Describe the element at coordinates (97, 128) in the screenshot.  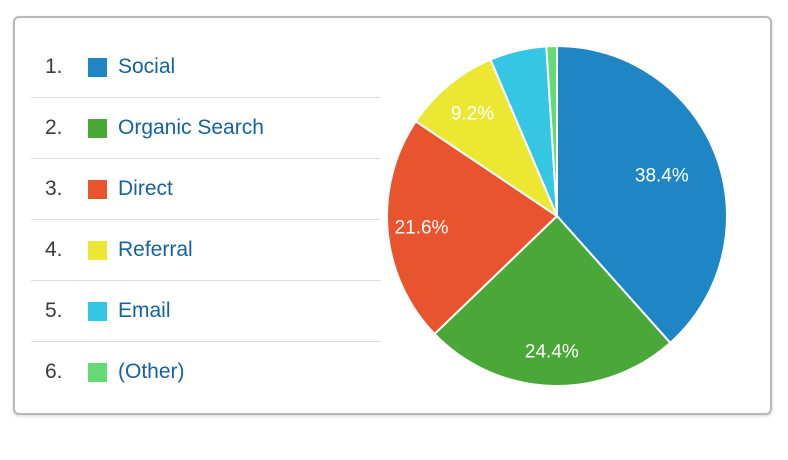
I see `legend-color-swatch-organic-search` at that location.